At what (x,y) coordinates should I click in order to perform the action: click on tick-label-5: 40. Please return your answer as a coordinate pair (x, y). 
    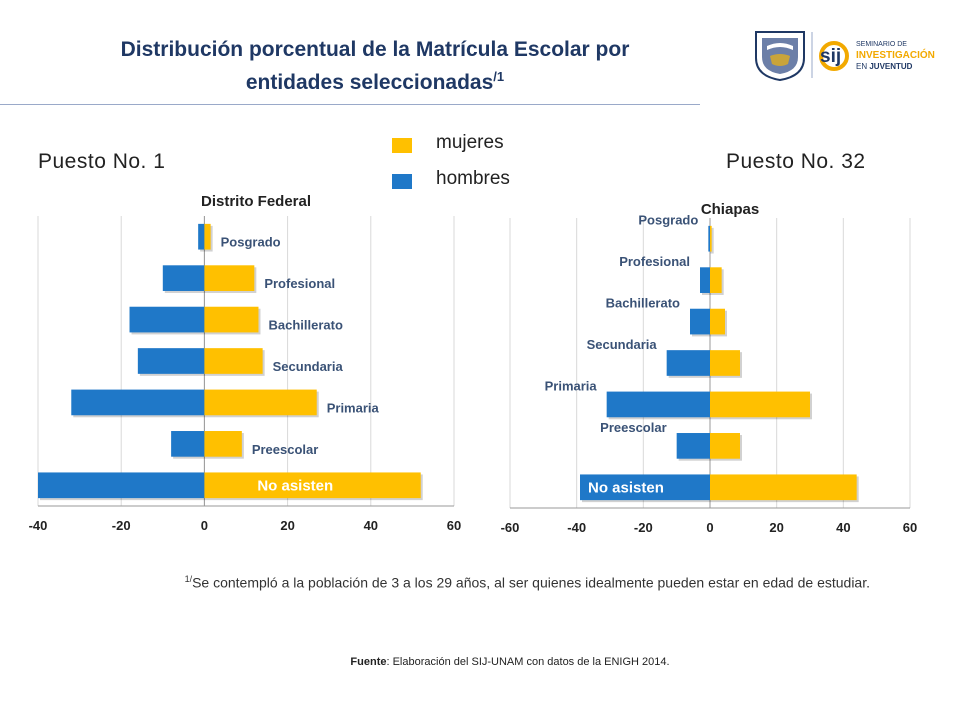
    Looking at the image, I should click on (843, 527).